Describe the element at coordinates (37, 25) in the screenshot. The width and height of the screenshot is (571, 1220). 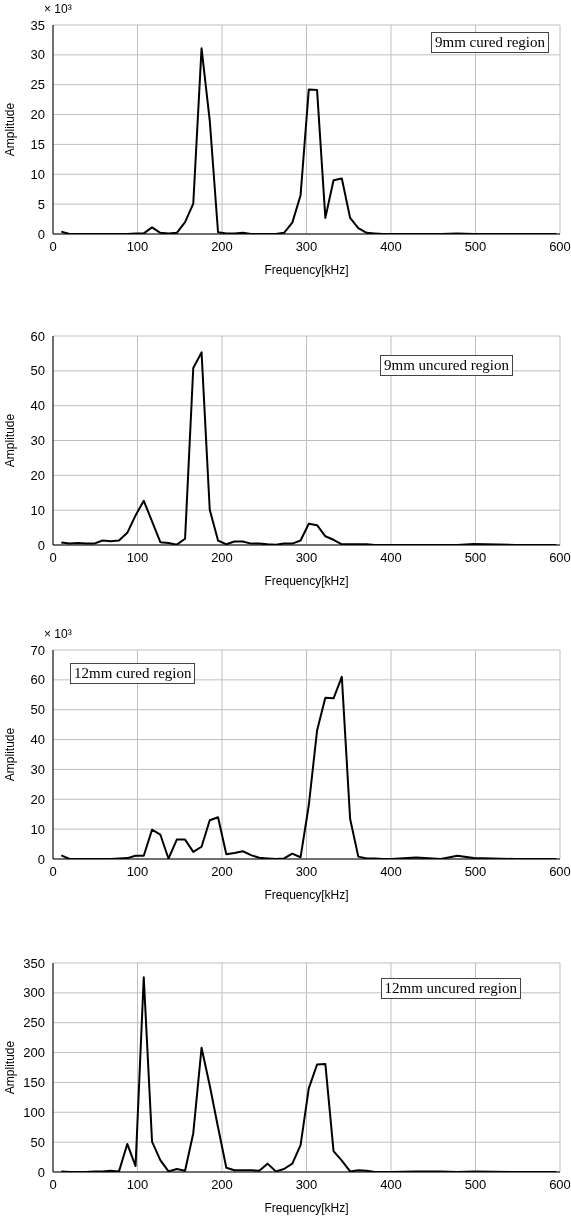
I see `y-tick-label: 35` at that location.